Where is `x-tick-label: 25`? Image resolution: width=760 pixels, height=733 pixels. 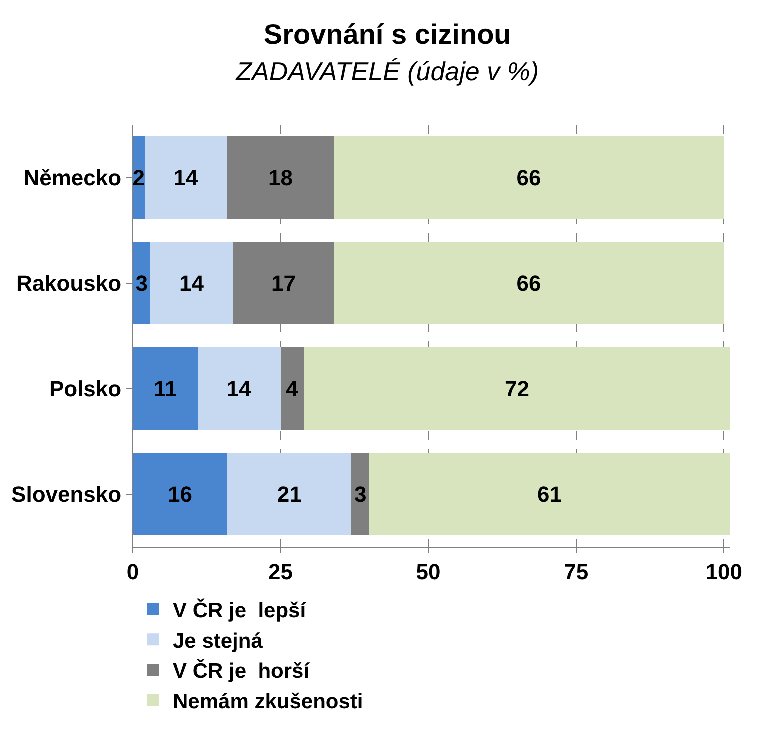
x-tick-label: 25 is located at coordinates (281, 571).